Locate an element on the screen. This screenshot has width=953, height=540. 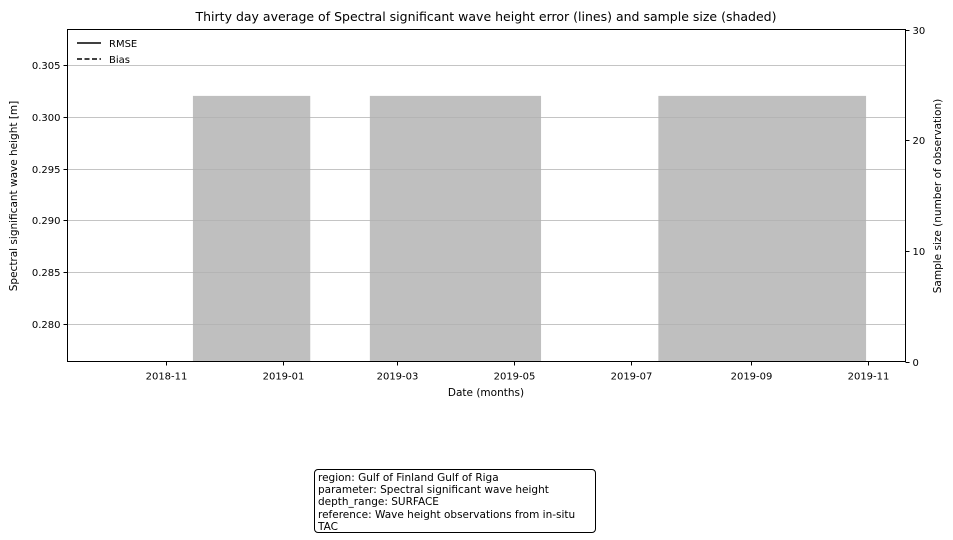
legend: RMSE Bias is located at coordinates (107, 52).